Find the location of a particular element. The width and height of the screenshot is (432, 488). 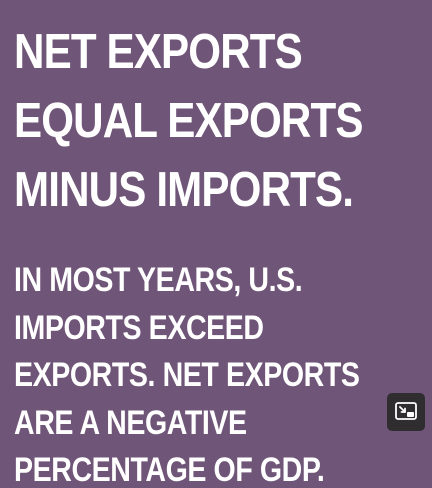

heading-line-1: NET EXPORTS is located at coordinates (158, 52).